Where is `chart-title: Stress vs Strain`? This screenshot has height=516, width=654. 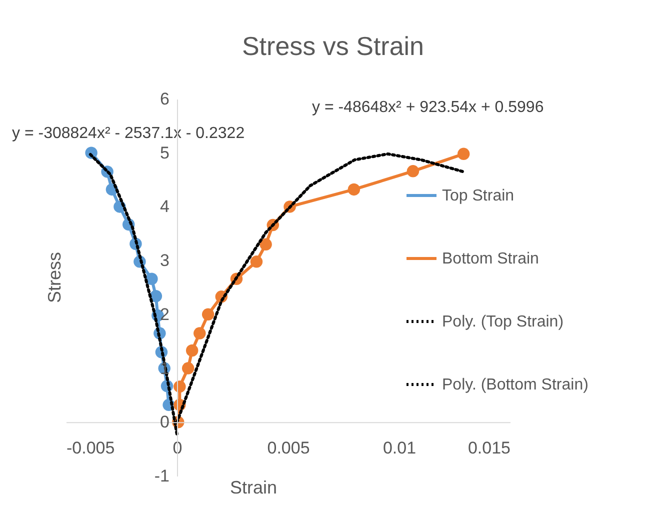
chart-title: Stress vs Strain is located at coordinates (333, 46).